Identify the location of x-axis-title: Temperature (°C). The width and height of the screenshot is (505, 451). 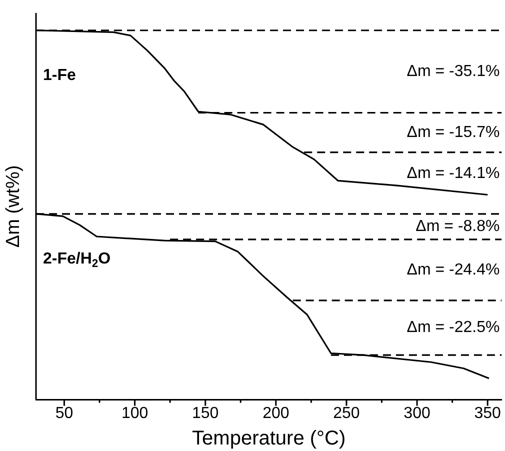
(269, 439).